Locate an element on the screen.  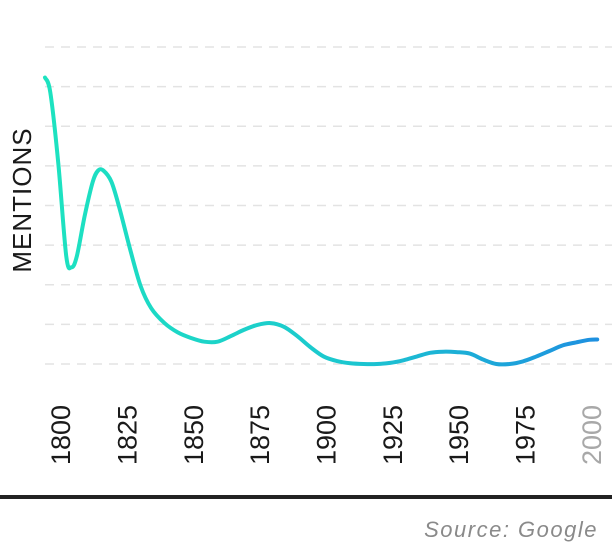
x-axis-ticks: 1800 1825 1850 1875 1900 1925 1950 1975 2000 is located at coordinates (326, 435).